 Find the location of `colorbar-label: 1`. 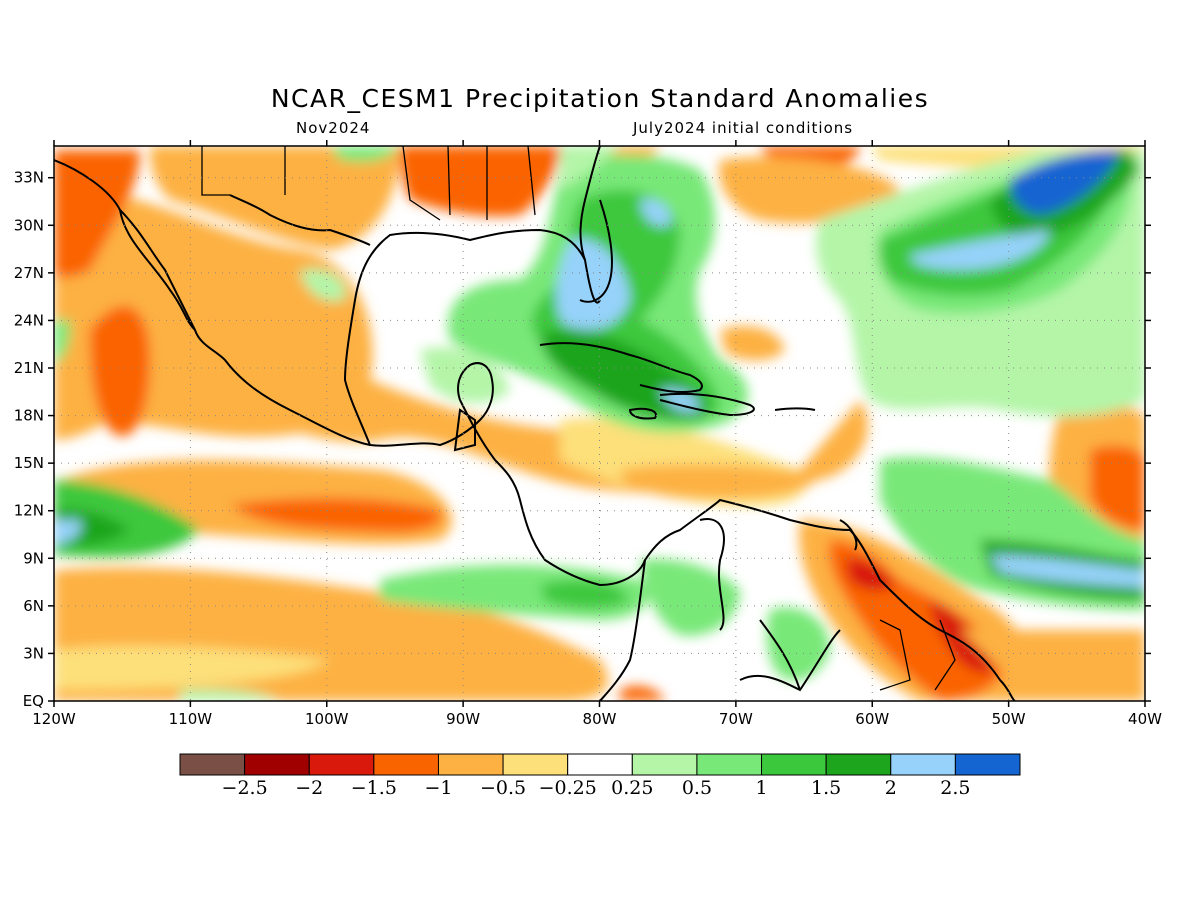

colorbar-label: 1 is located at coordinates (761, 788).